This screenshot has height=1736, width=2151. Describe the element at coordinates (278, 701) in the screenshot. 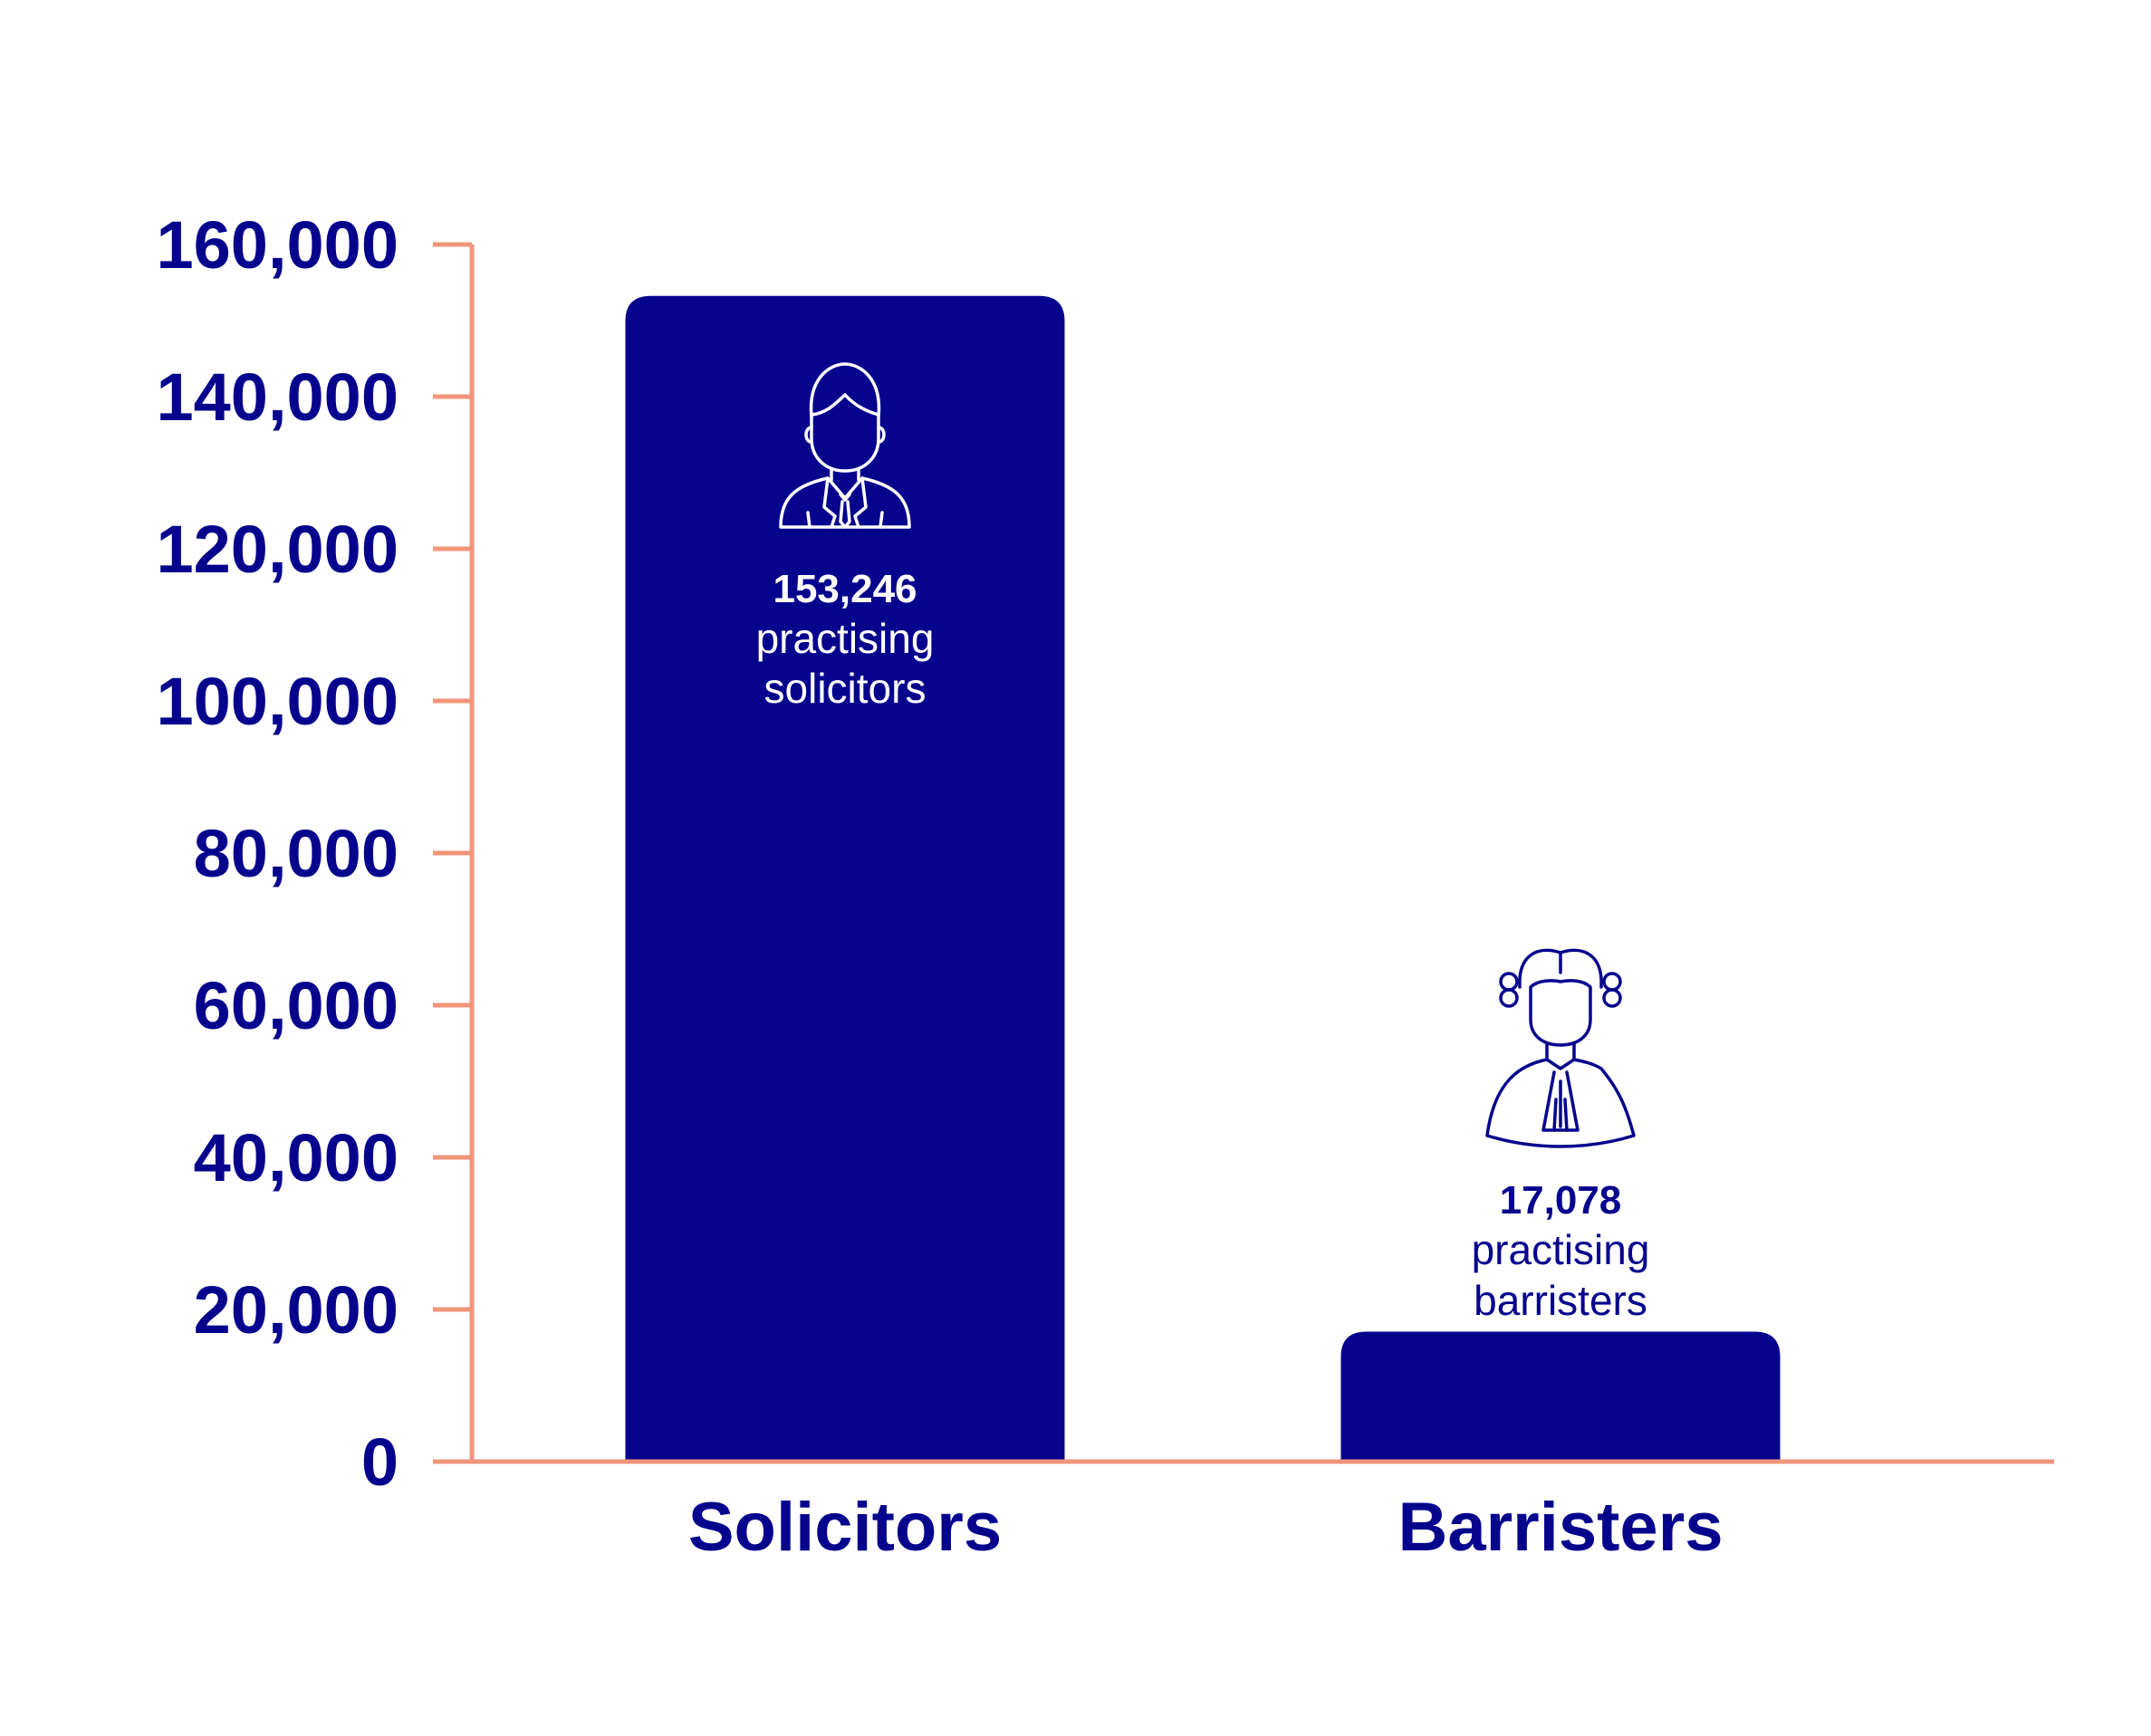

I see `y-tick-label: 100,000` at that location.